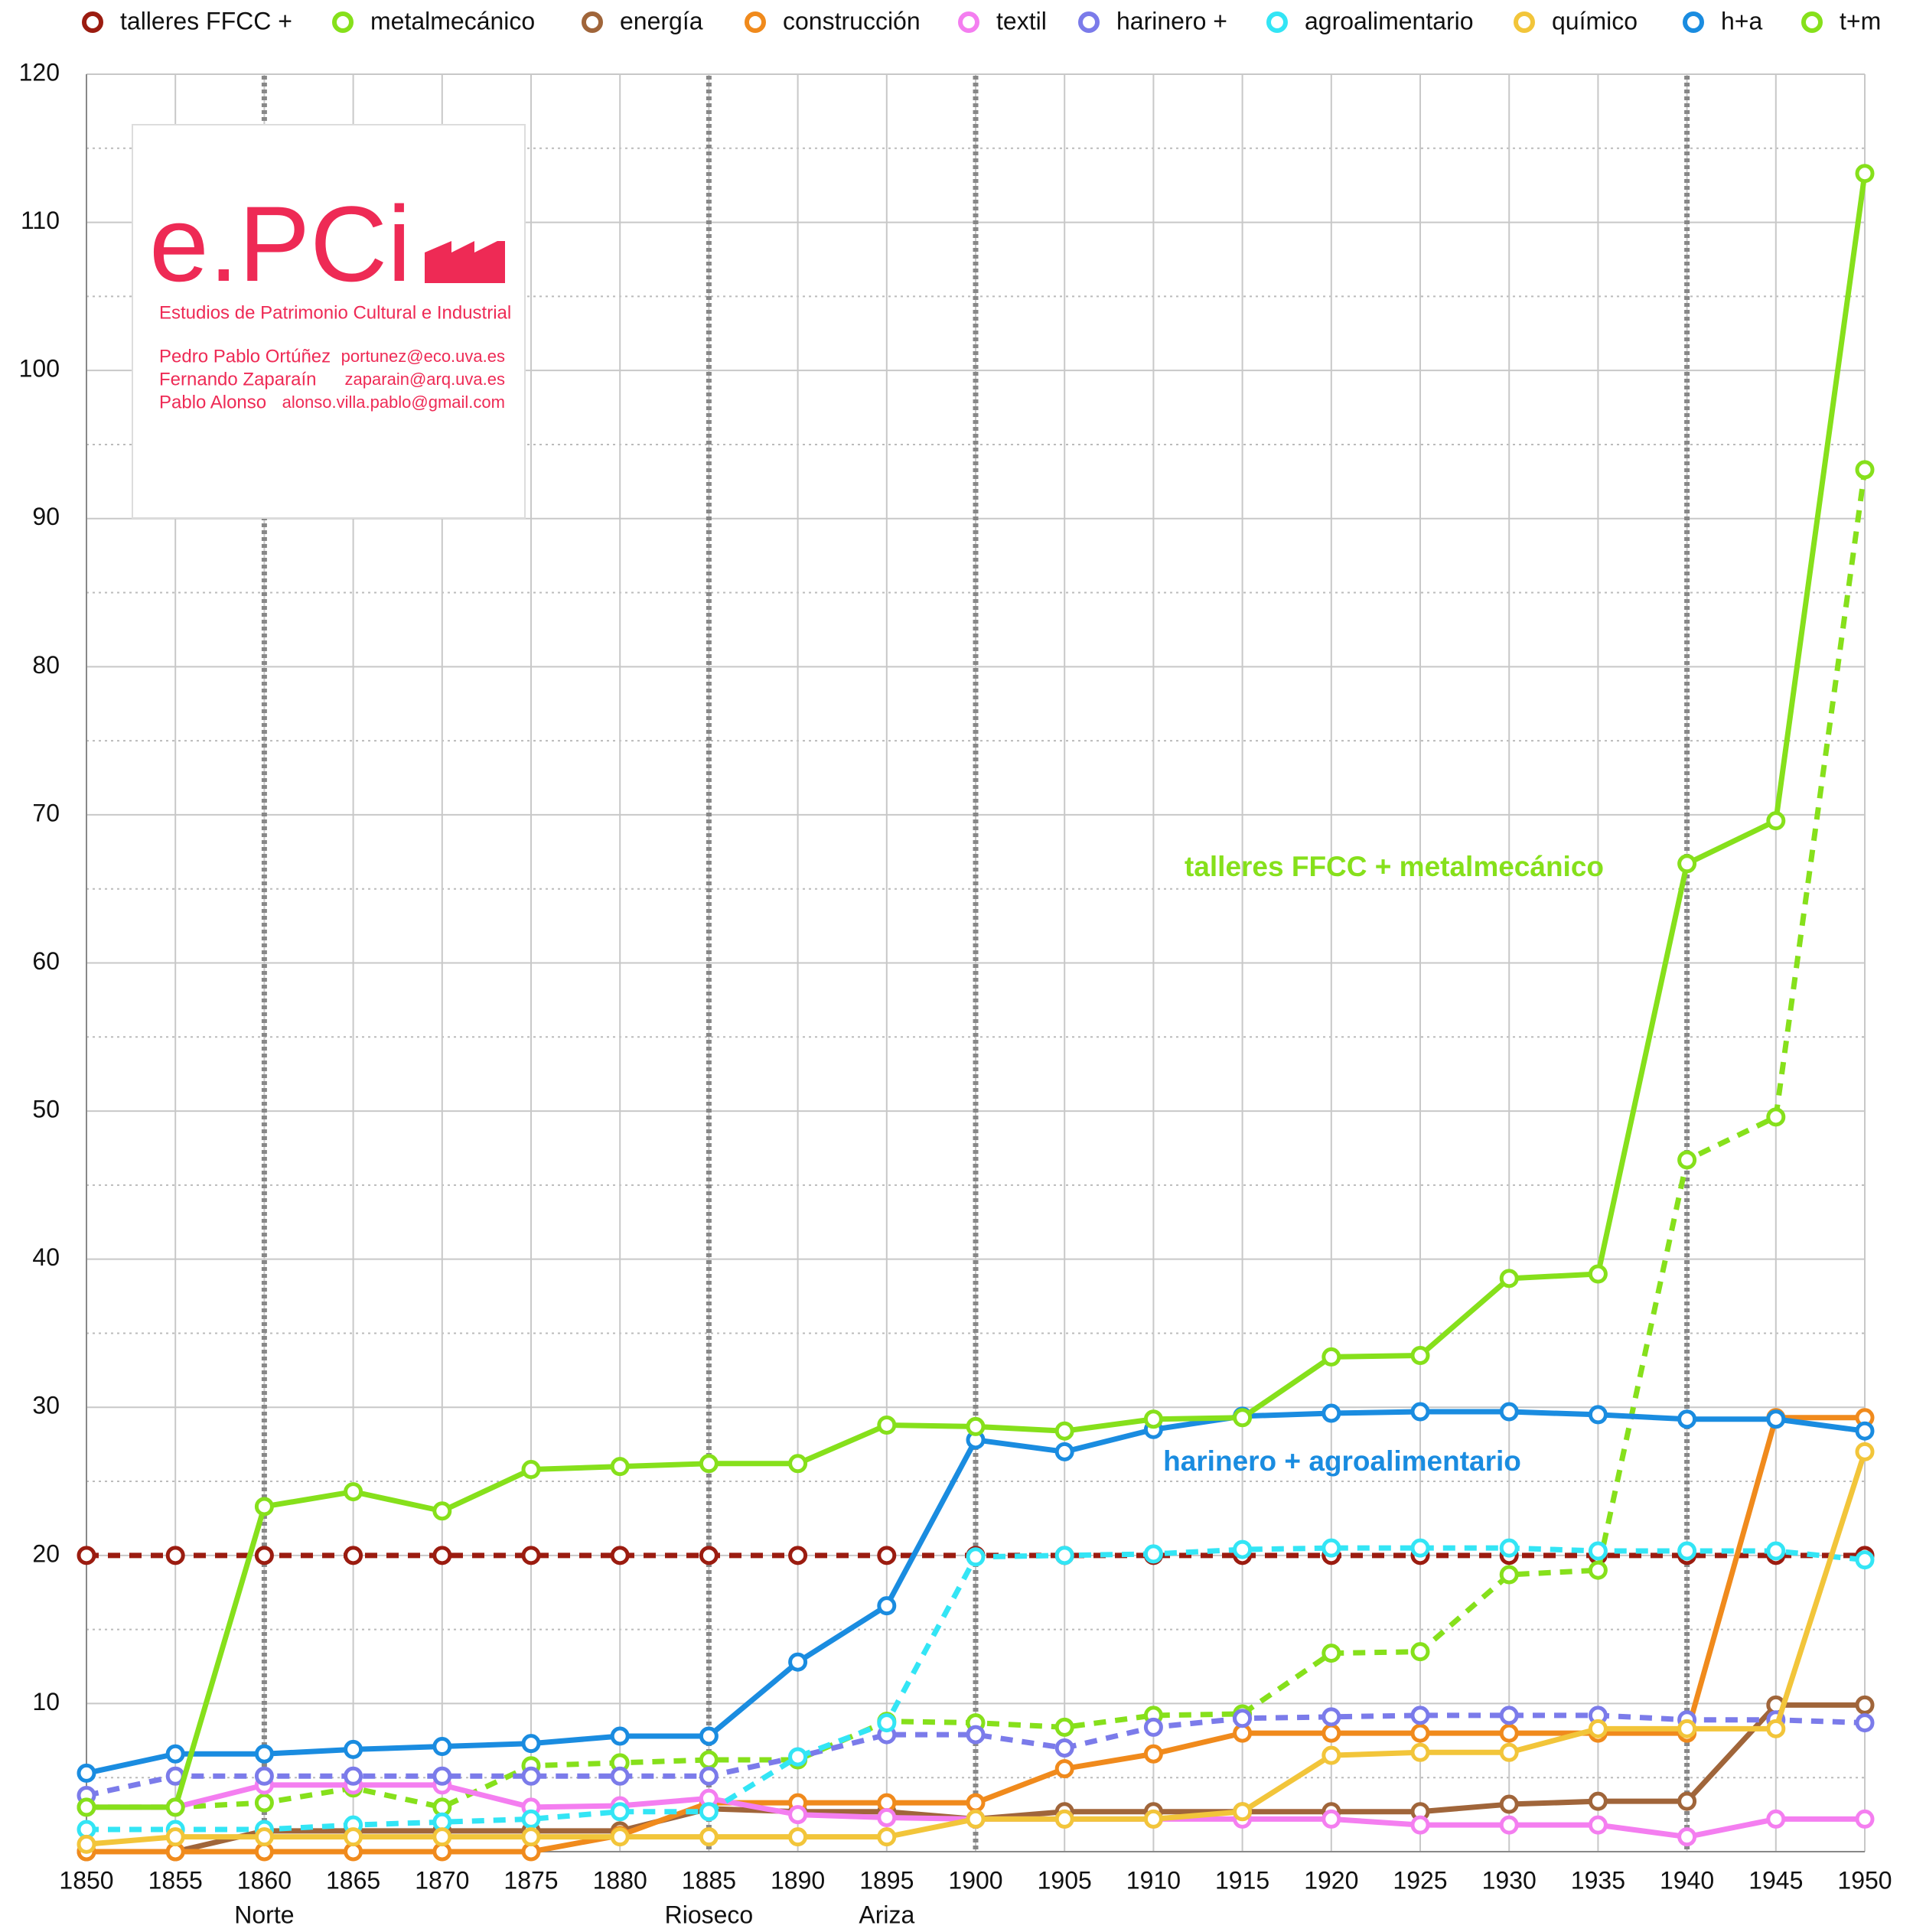 This screenshot has width=1913, height=1932. What do you see at coordinates (206, 20) in the screenshot?
I see `legend-label: talleres FFCC +` at bounding box center [206, 20].